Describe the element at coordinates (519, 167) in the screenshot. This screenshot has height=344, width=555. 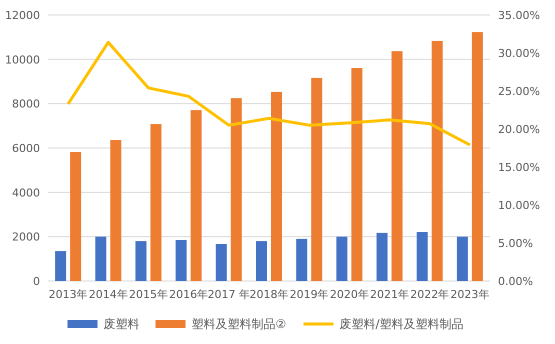
I see `y2-tick-label: 15.00%` at that location.